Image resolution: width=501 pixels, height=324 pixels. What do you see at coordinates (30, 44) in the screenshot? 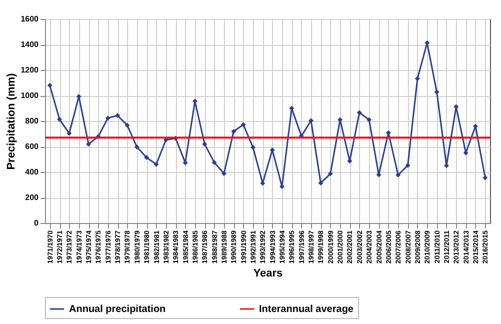
I see `y-tick-label: 1400` at bounding box center [30, 44].